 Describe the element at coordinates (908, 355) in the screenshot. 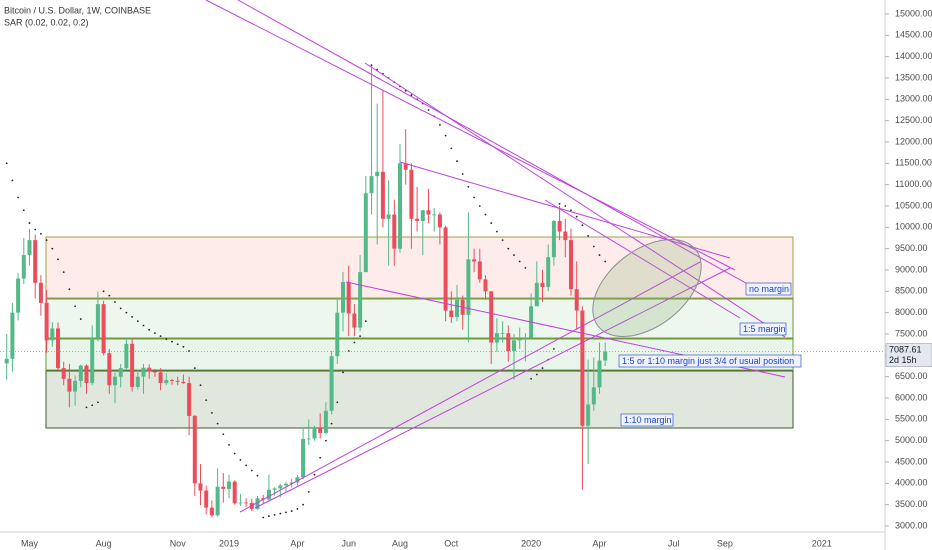

I see `last-price-box` at that location.